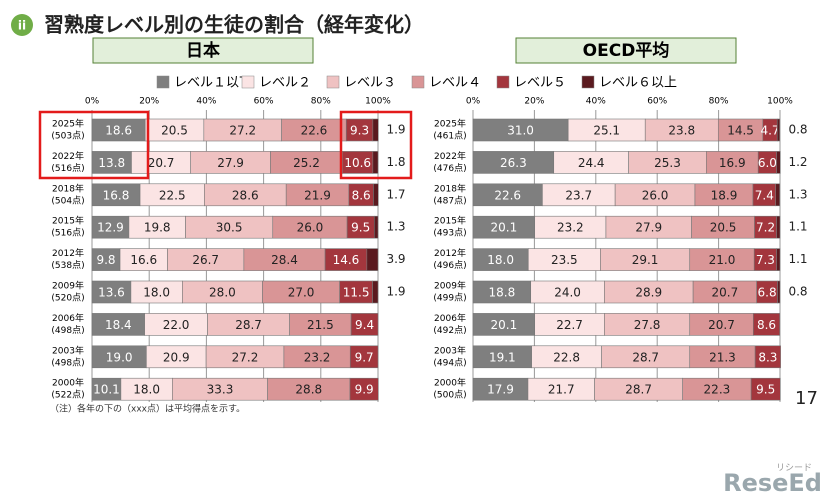  I want to click on value-label: 6.8, so click(767, 293).